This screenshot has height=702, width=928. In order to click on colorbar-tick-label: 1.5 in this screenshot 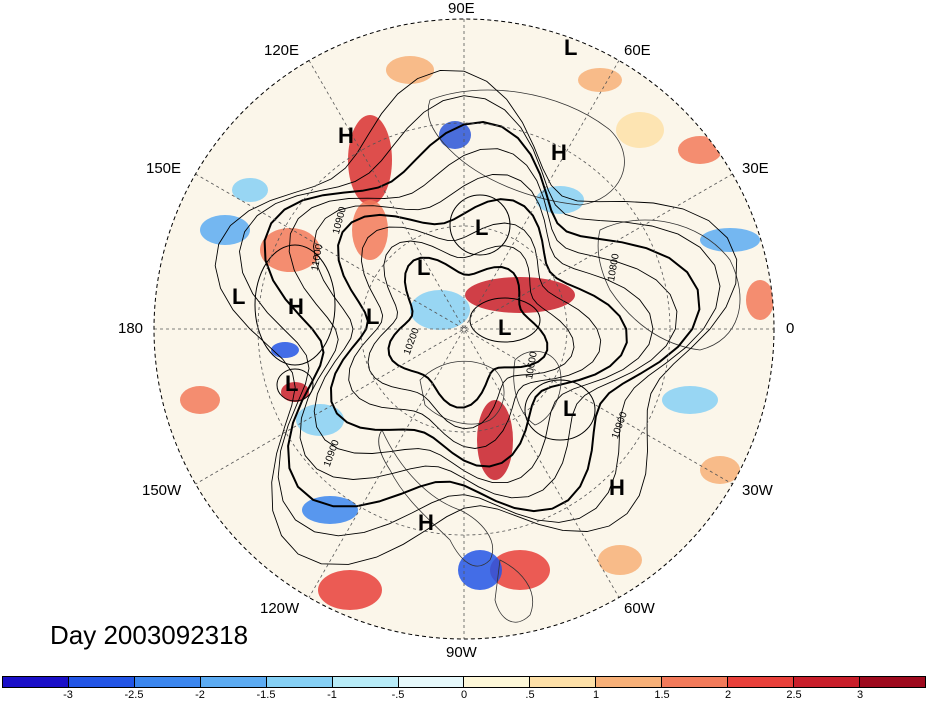, I will do `click(662, 695)`.